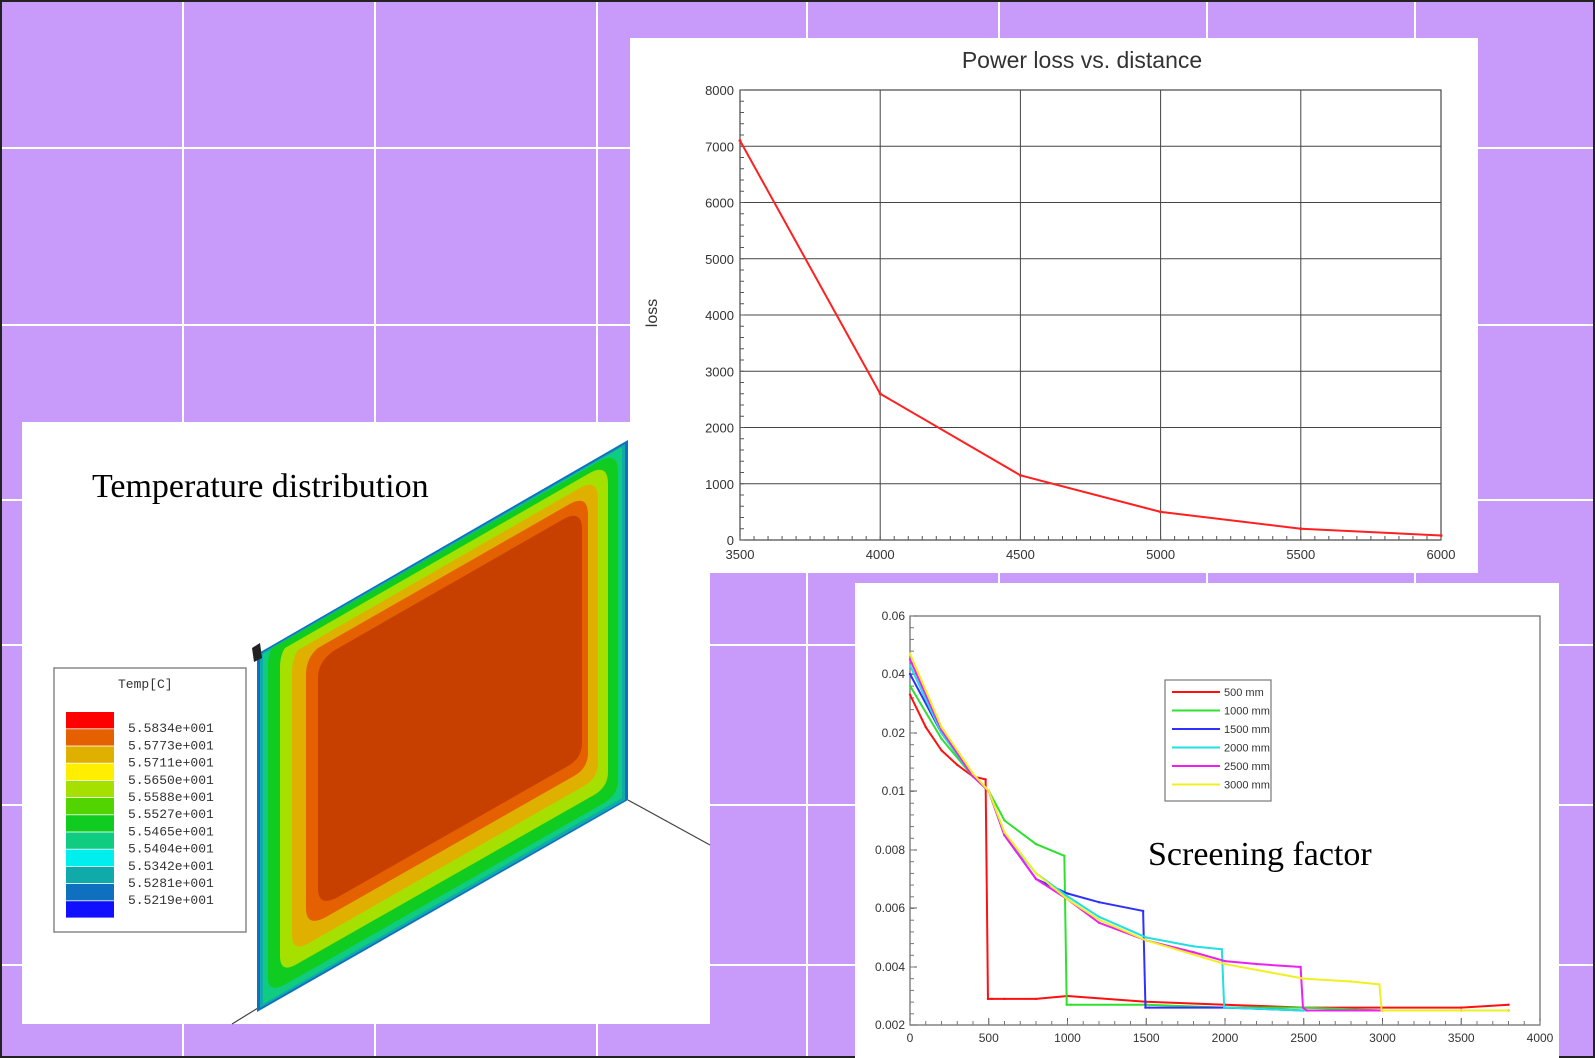  What do you see at coordinates (1067, 1038) in the screenshot?
I see `screening-x-tick-label: 1000` at bounding box center [1067, 1038].